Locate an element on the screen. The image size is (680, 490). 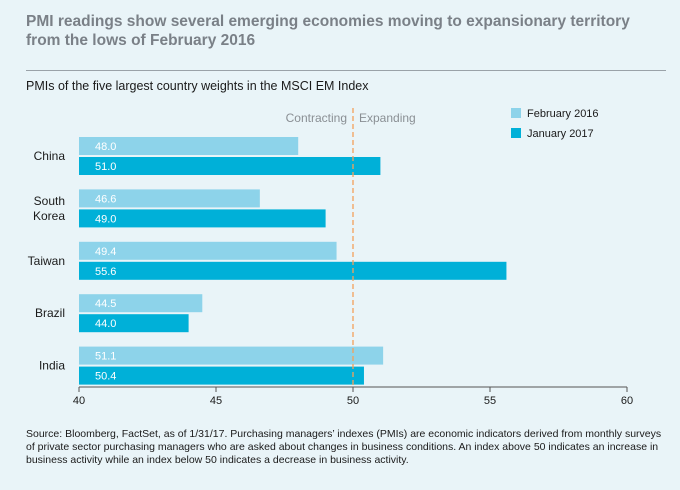
legend-label: February 2016 is located at coordinates (563, 114).